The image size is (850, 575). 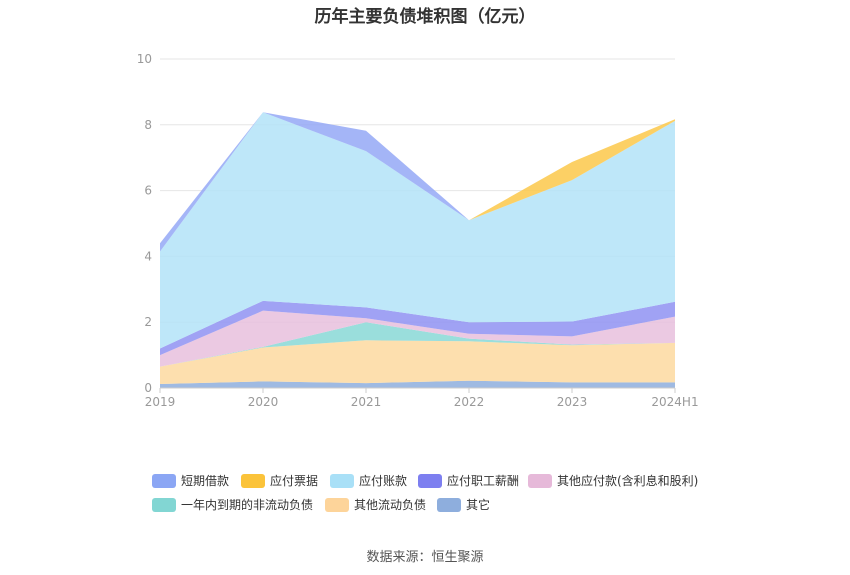 What do you see at coordinates (417, 362) in the screenshot?
I see `area-其他流动负债` at bounding box center [417, 362].